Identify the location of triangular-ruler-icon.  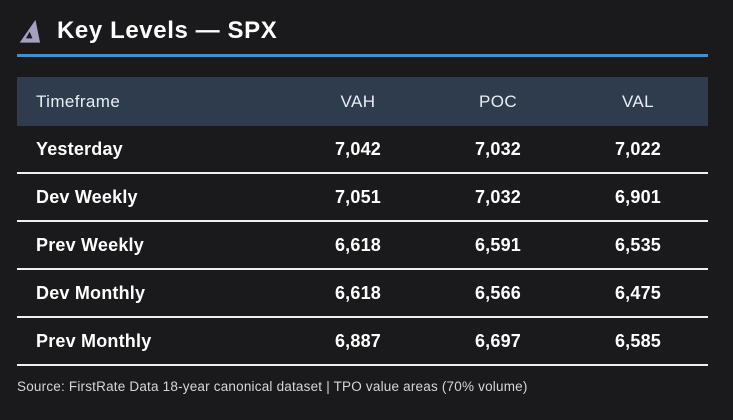
(30, 31).